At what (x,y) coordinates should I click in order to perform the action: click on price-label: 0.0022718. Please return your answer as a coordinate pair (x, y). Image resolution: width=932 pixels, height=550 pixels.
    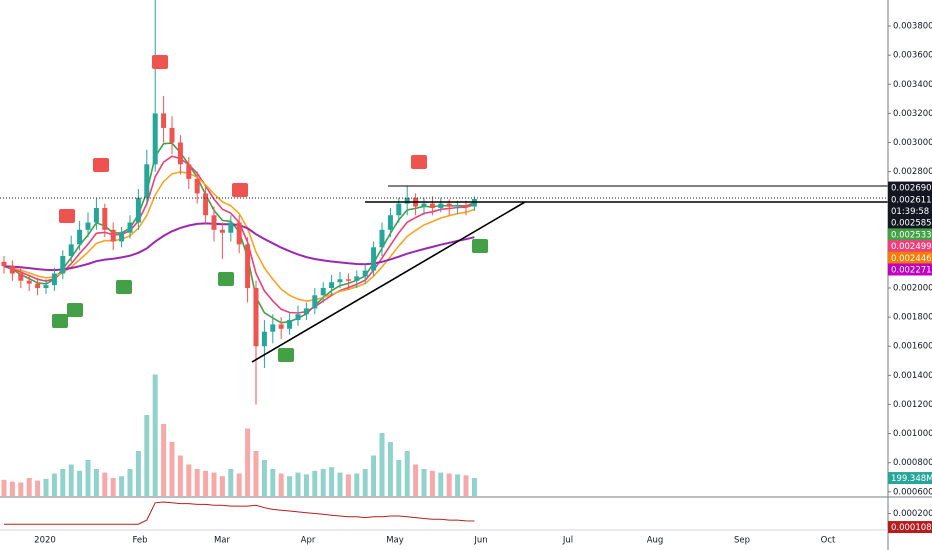
    Looking at the image, I should click on (911, 270).